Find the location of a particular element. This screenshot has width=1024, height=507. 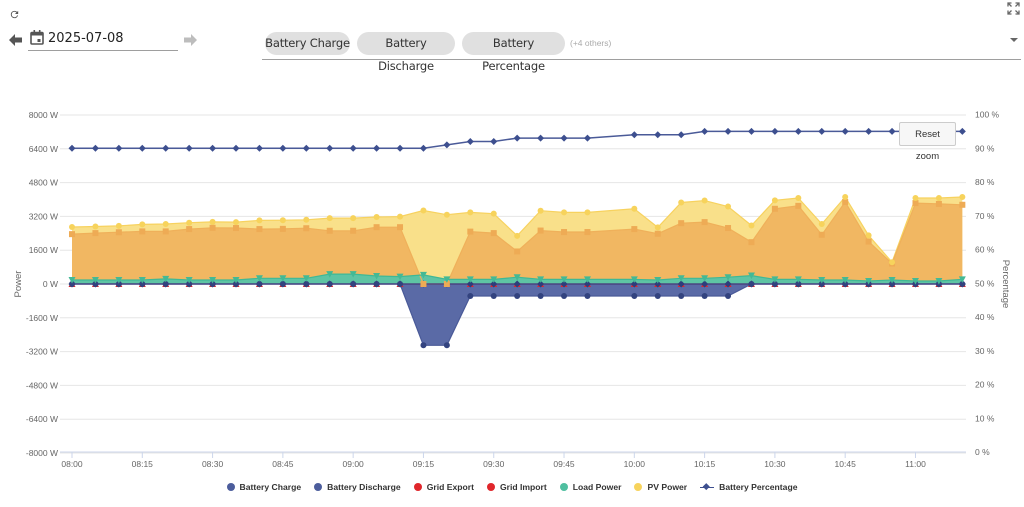

y-left-tick-label: -3200 W is located at coordinates (42, 352).